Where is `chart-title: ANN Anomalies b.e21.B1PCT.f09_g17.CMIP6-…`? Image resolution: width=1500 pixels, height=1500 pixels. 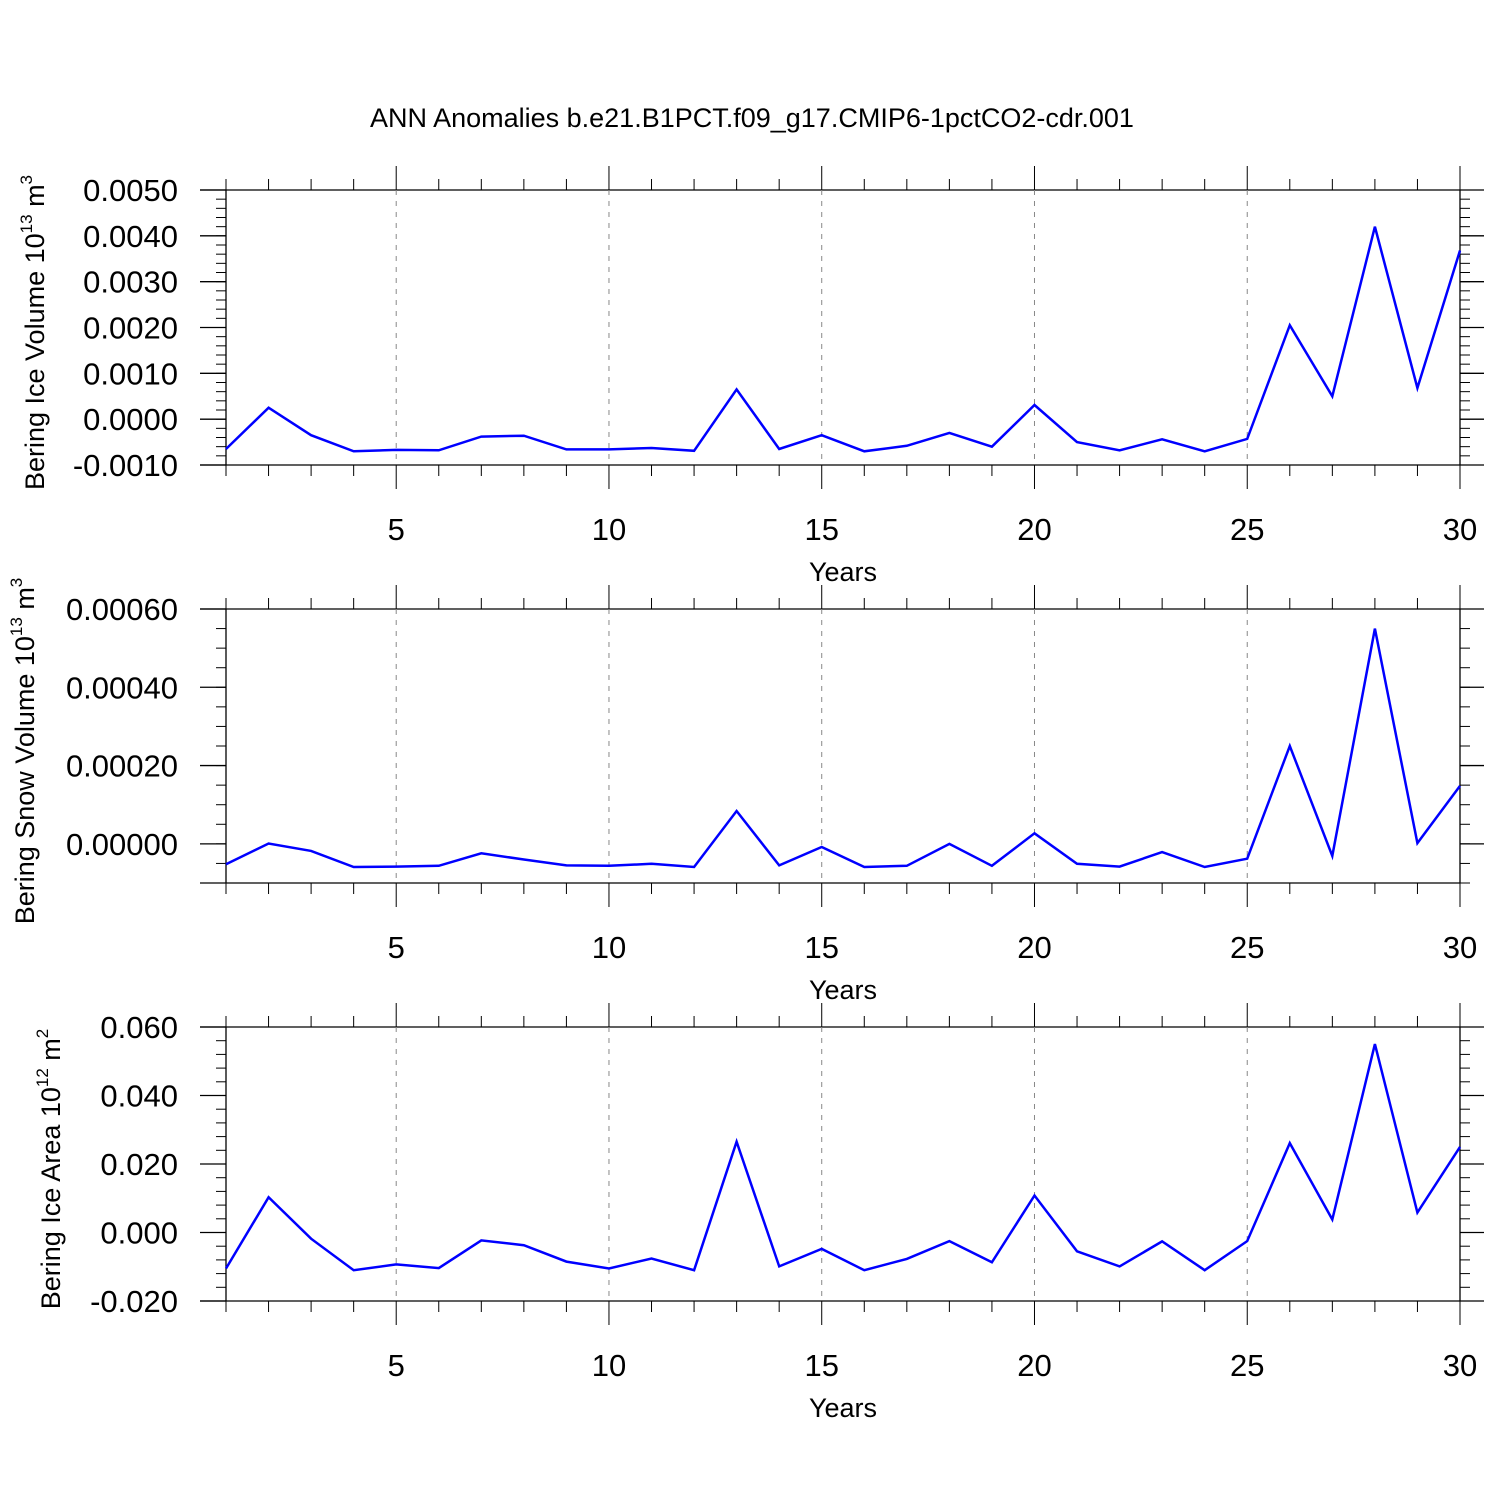 chart-title: ANN Anomalies b.e21.B1PCT.f09_g17.CMIP6-… is located at coordinates (752, 118).